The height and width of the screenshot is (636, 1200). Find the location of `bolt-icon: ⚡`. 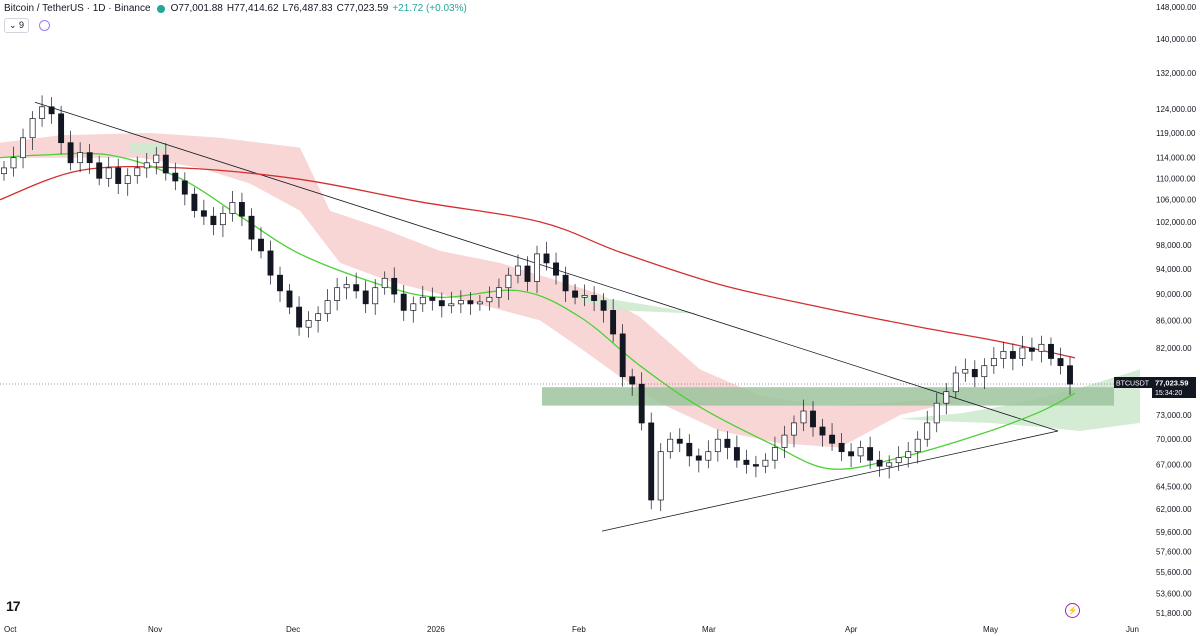

bolt-icon: ⚡ is located at coordinates (1072, 610).